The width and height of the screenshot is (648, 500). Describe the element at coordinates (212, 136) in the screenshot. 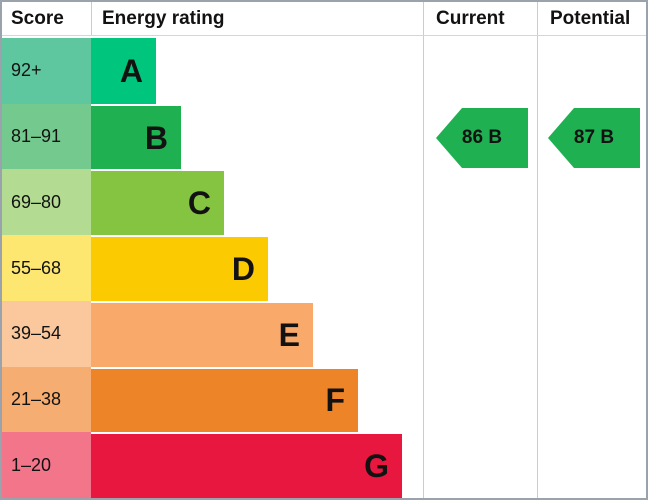

I see `band-row-b: 81–91 B` at that location.